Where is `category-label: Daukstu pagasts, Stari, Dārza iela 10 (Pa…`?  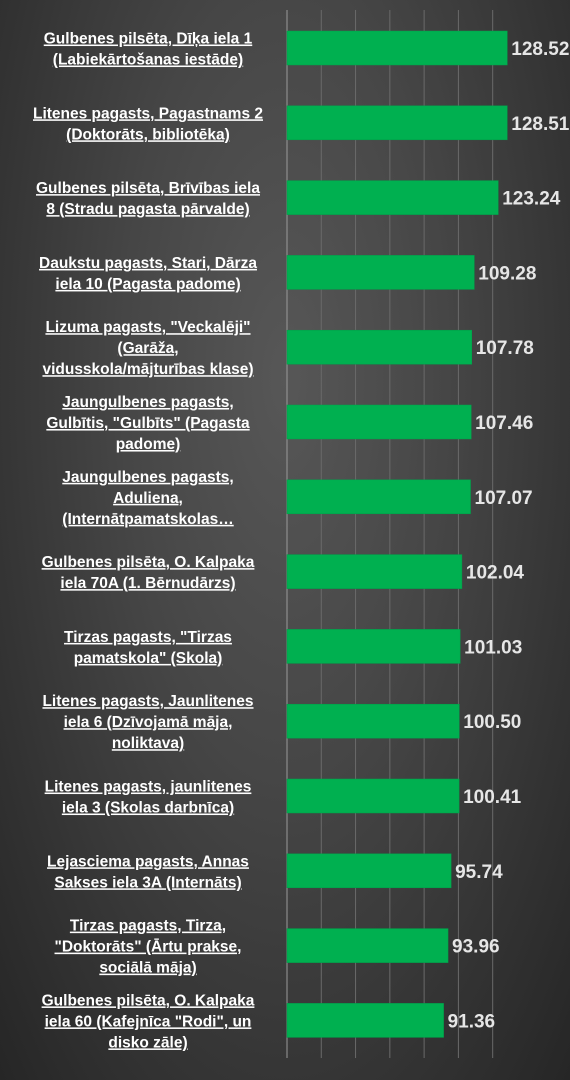
category-label: Daukstu pagasts, Stari, Dārza iela 10 (Pa… is located at coordinates (148, 274).